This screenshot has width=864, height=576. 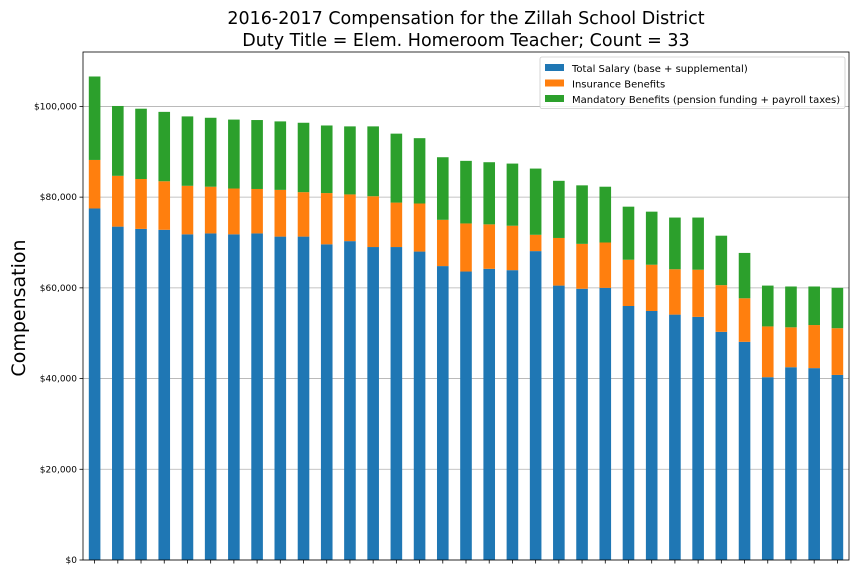 I want to click on y-tick-label: $100,000, so click(x=55, y=107).